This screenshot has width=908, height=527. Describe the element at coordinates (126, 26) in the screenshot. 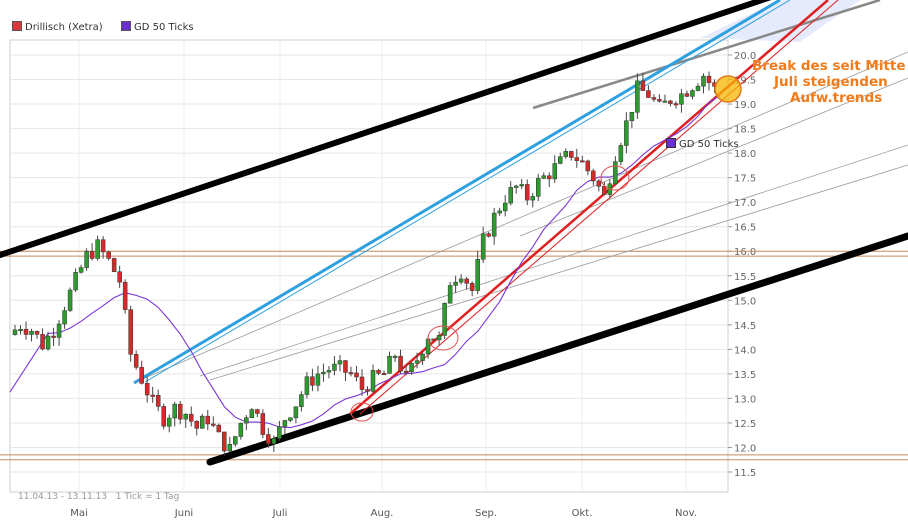

I see `legend-ma-swatch` at that location.